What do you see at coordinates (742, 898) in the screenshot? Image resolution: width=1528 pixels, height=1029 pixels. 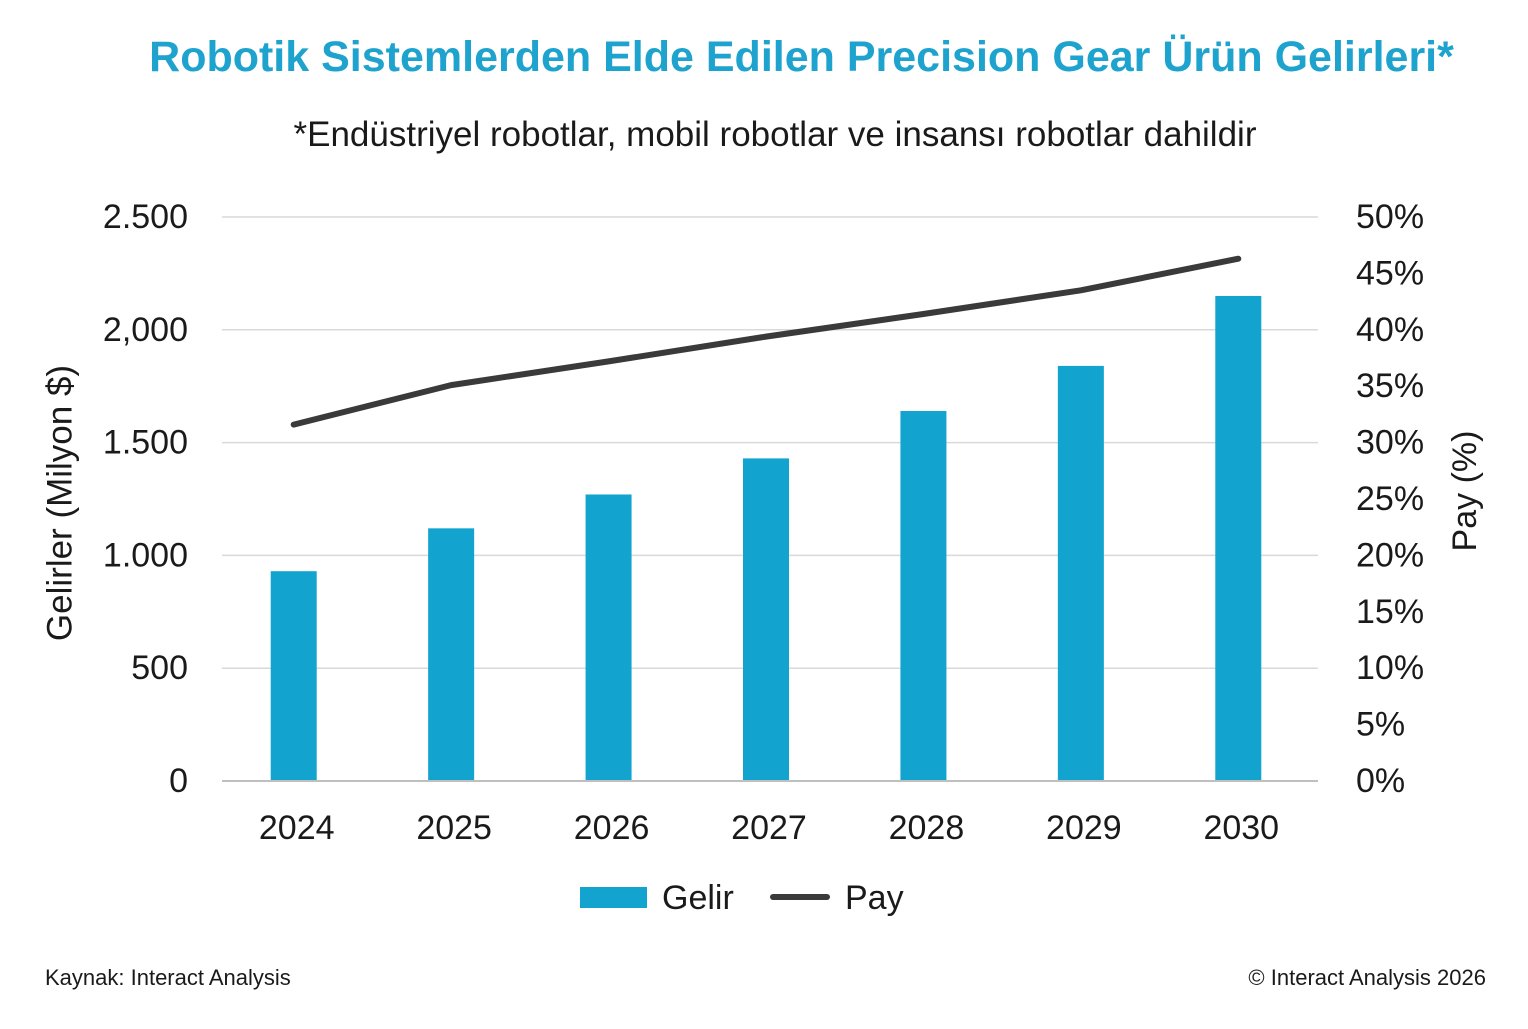 I see `legend: Gelir Pay` at bounding box center [742, 898].